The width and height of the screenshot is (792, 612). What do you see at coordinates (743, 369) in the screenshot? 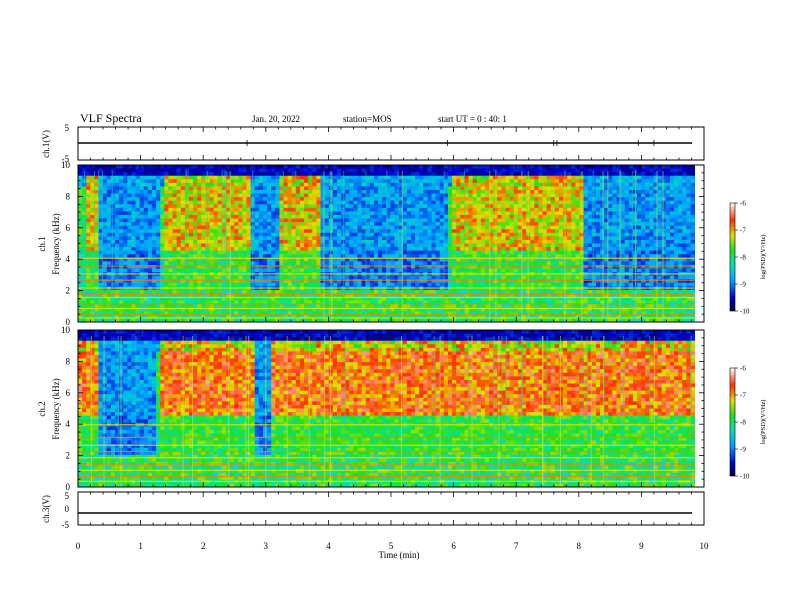
I see `ch2-colorbar-tick: -6` at bounding box center [743, 369].